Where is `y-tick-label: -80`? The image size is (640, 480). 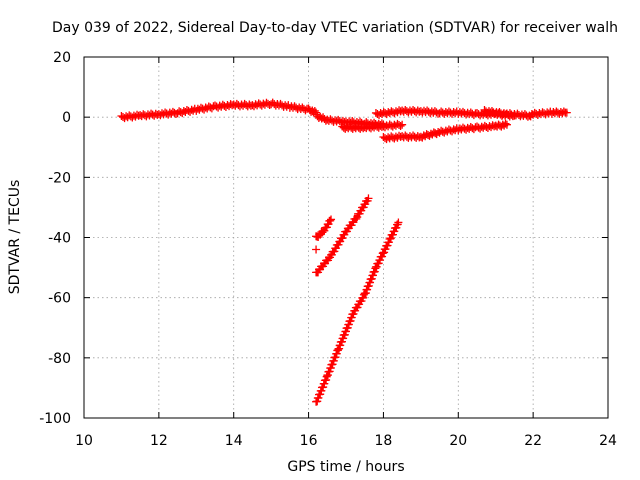 y-tick-label: -80 is located at coordinates (59, 359).